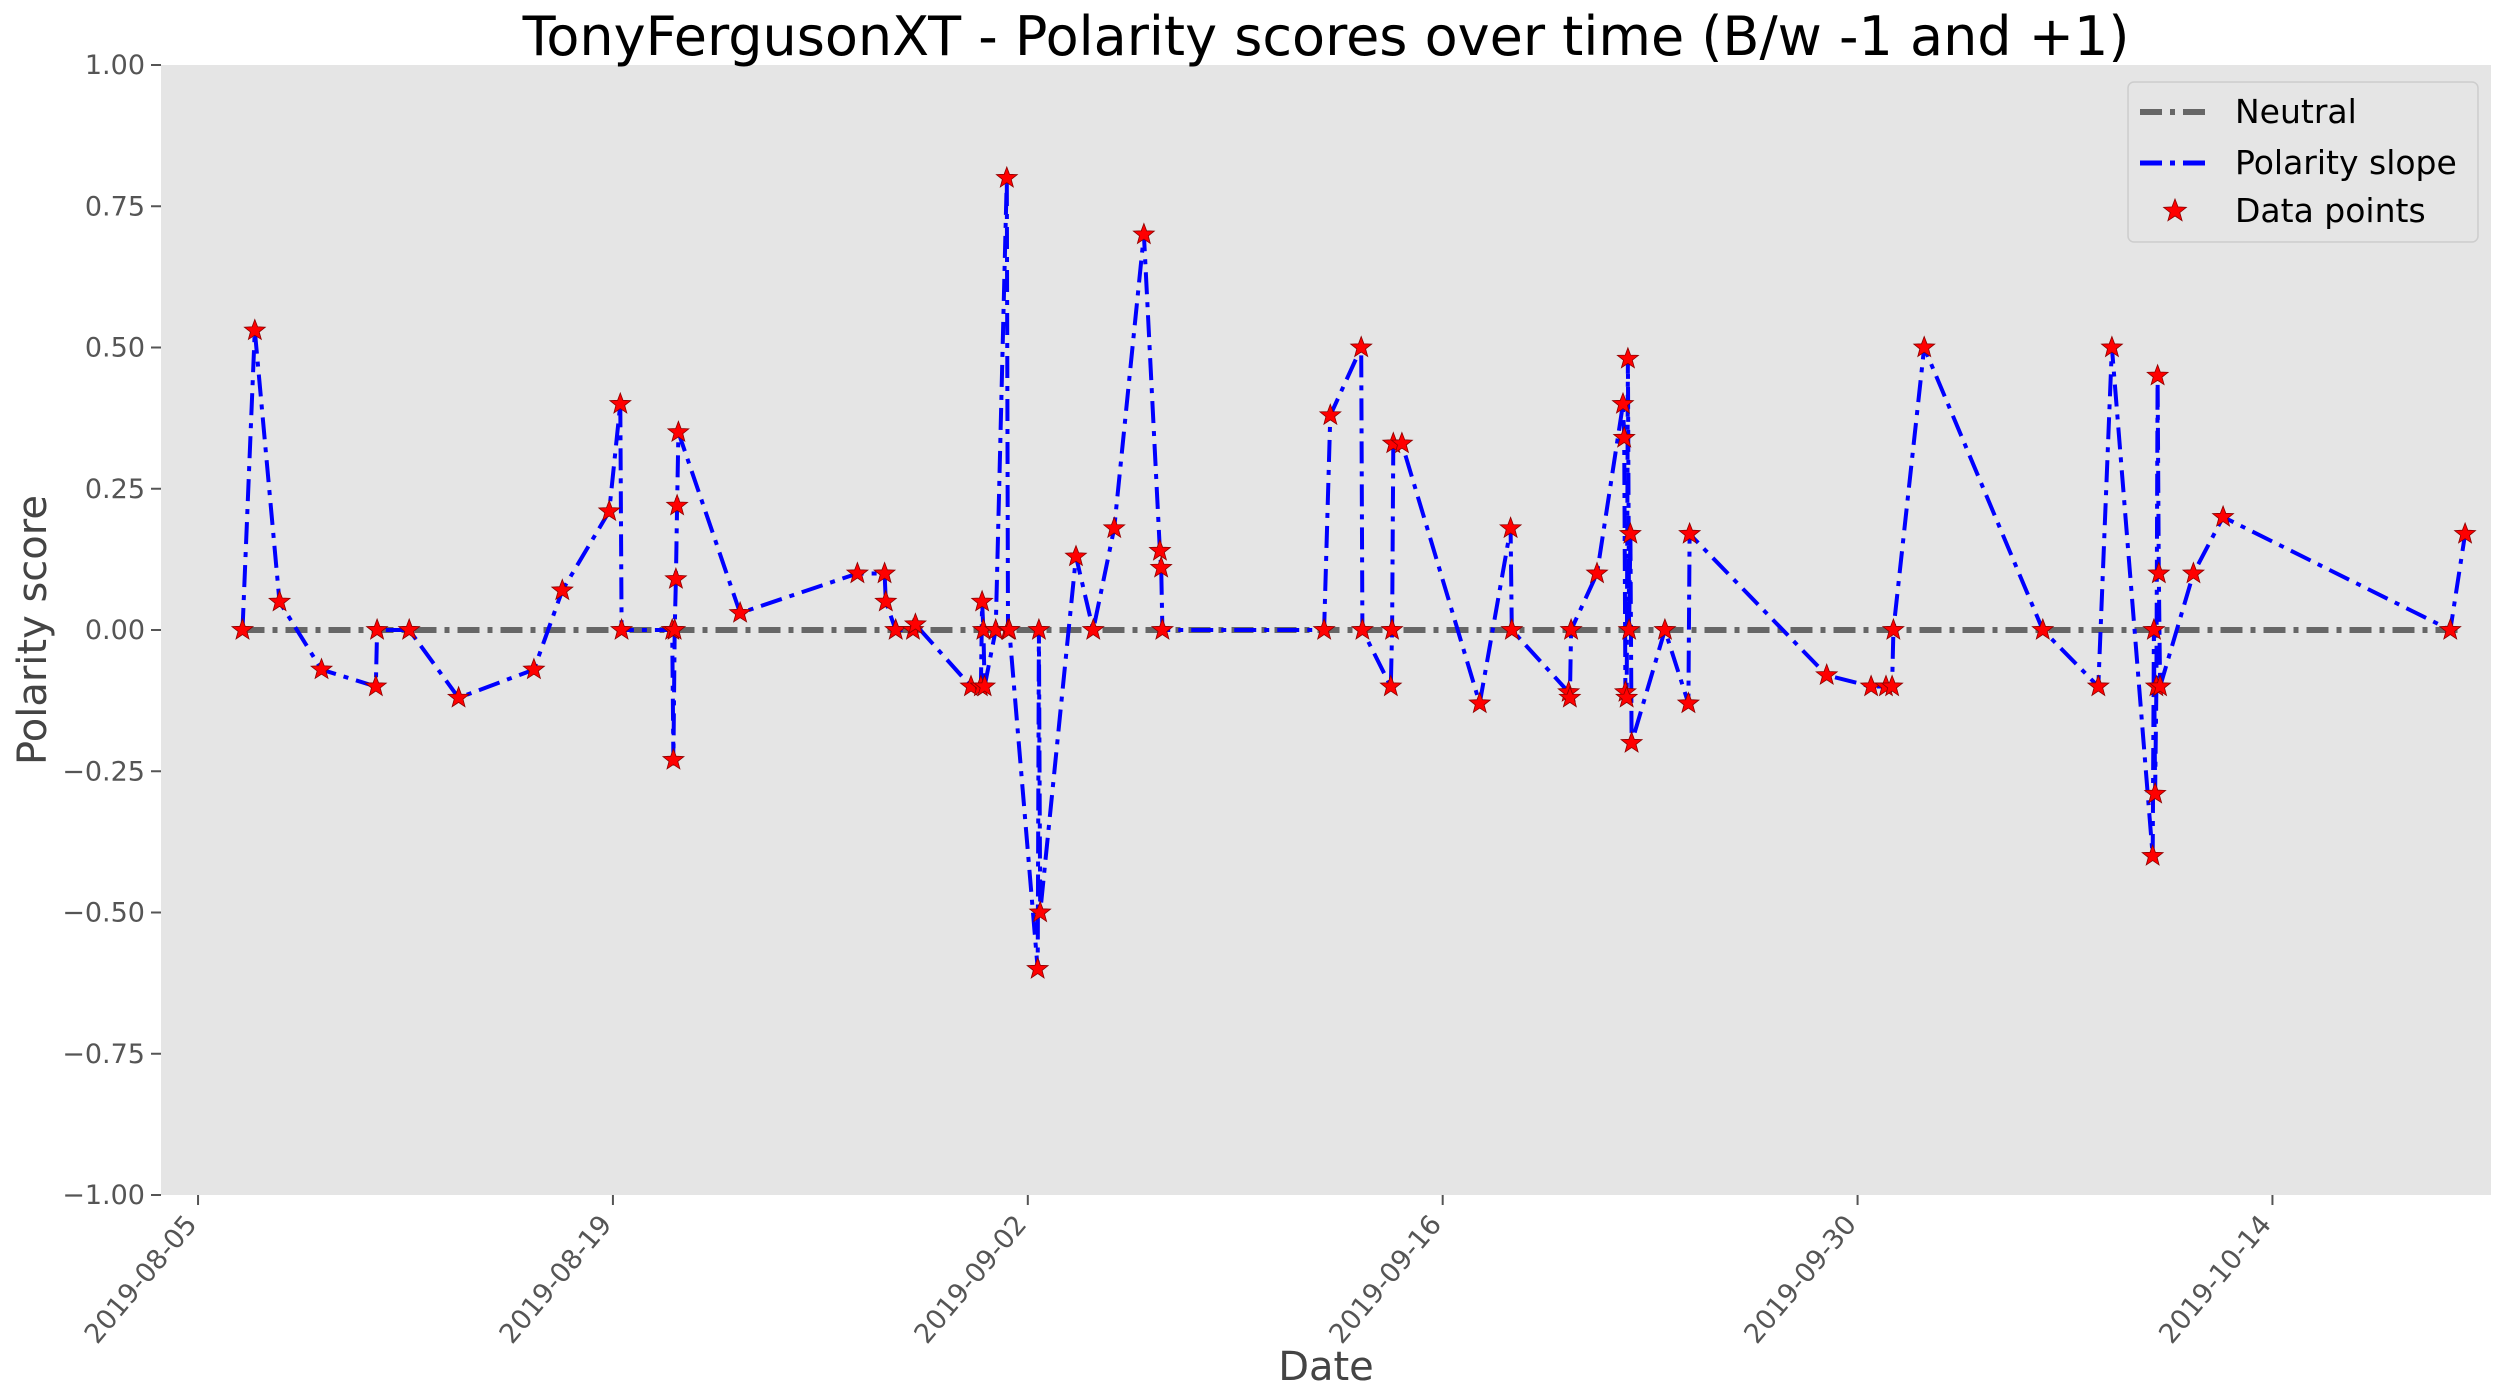  What do you see at coordinates (2346, 162) in the screenshot?
I see `legend-label-polarity-slope: Polarity slope` at bounding box center [2346, 162].